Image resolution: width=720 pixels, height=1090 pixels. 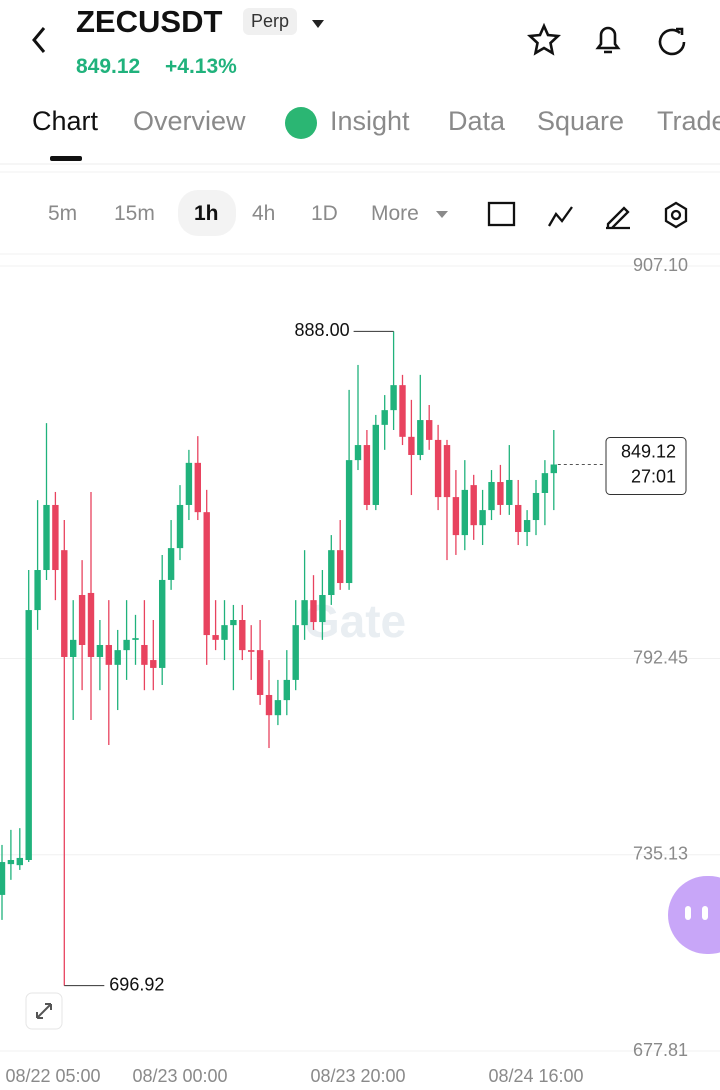 I want to click on interval: 1D, so click(x=324, y=213).